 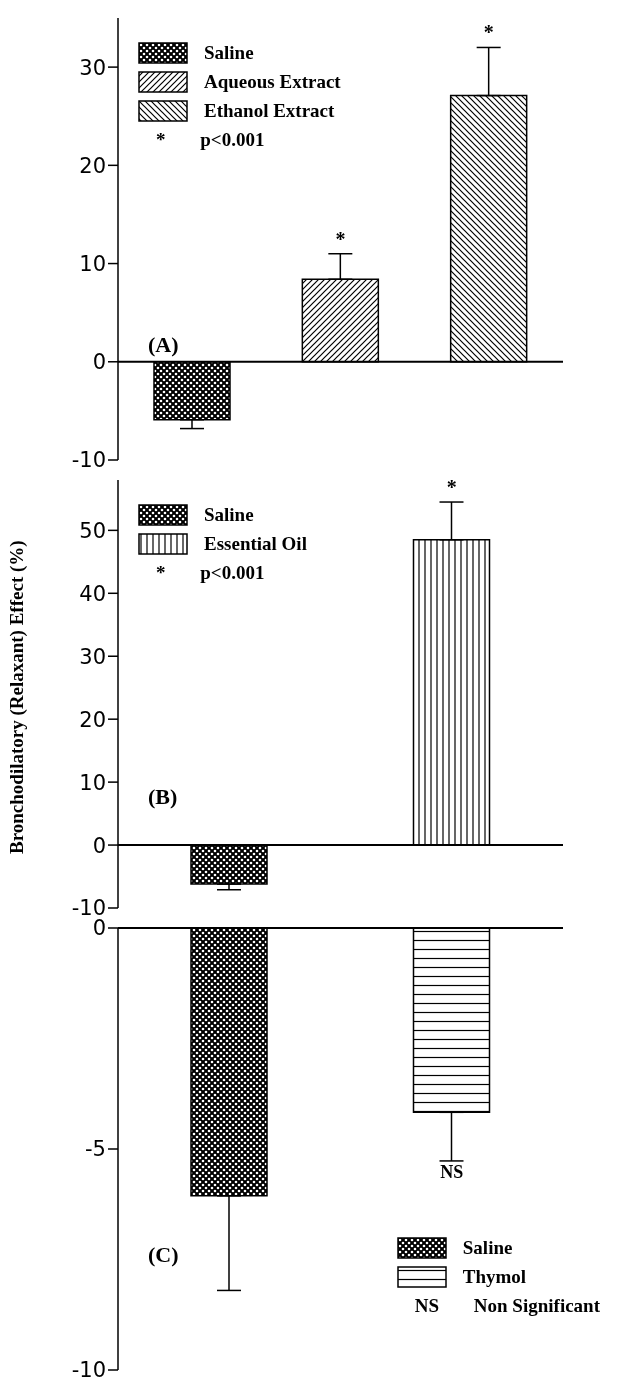 I want to click on legend-label: Essential Oil, so click(x=255, y=543).